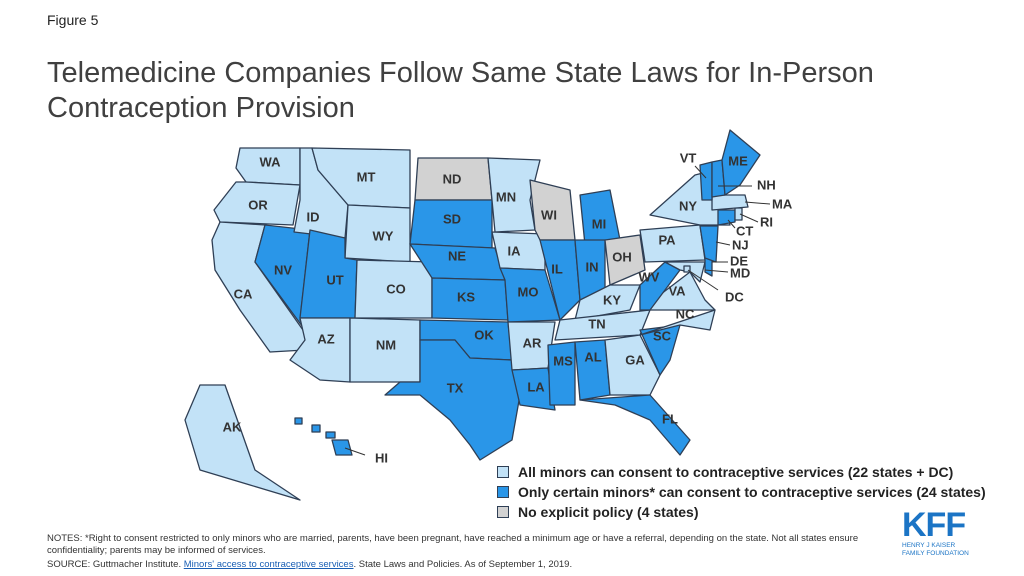 The height and width of the screenshot is (576, 1024). Describe the element at coordinates (688, 157) in the screenshot. I see `label-VT: VT` at that location.